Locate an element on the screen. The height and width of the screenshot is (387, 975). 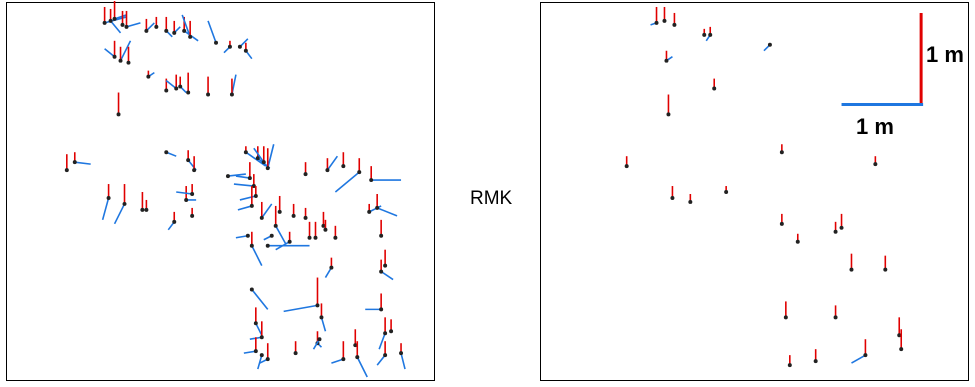
center-label: RMK is located at coordinates (491, 198).